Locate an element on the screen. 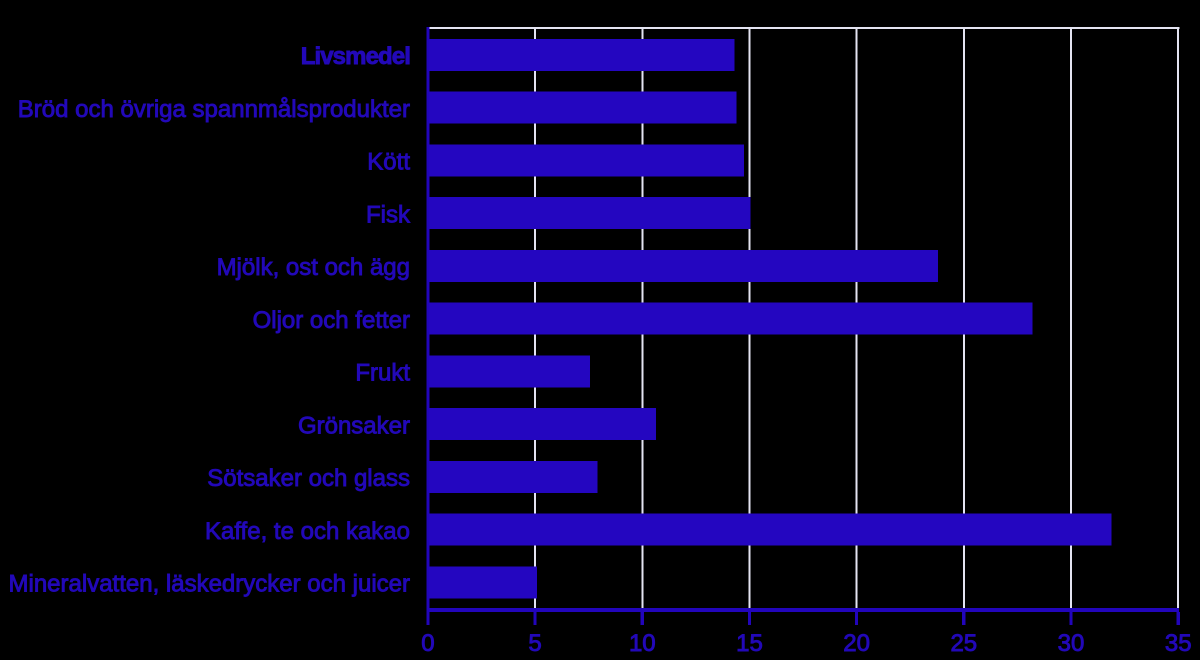 Image resolution: width=1200 pixels, height=660 pixels. svg-text: Oljor och fetter is located at coordinates (331, 320).